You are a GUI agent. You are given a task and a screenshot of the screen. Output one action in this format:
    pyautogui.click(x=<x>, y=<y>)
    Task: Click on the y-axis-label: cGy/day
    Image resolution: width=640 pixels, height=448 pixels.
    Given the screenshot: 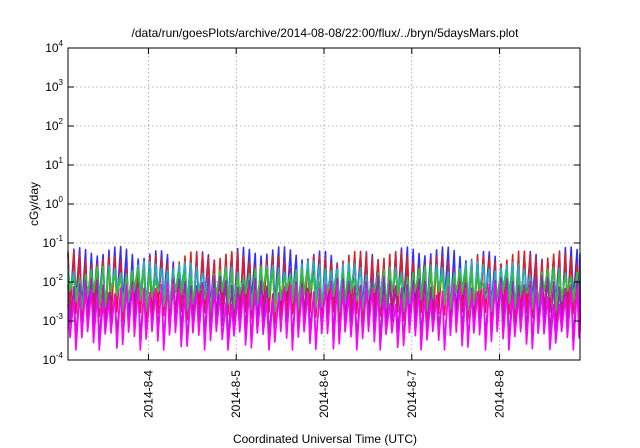 What is the action you would take?
    pyautogui.click(x=34, y=204)
    